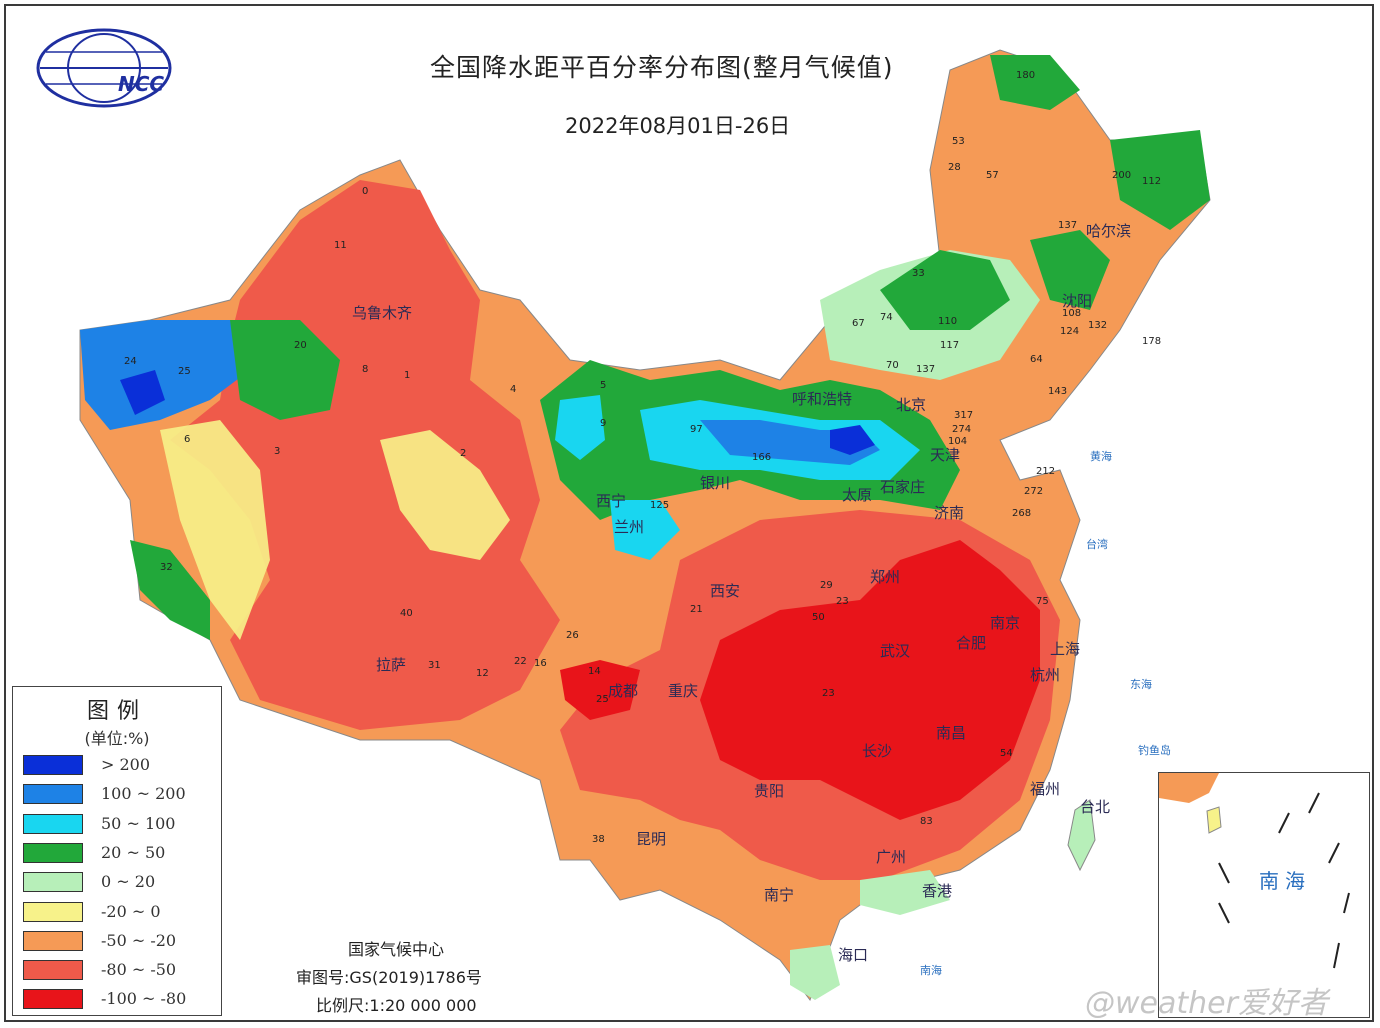 This screenshot has width=1380, height=1028. Describe the element at coordinates (1098, 325) in the screenshot. I see `station-value: 132` at that location.